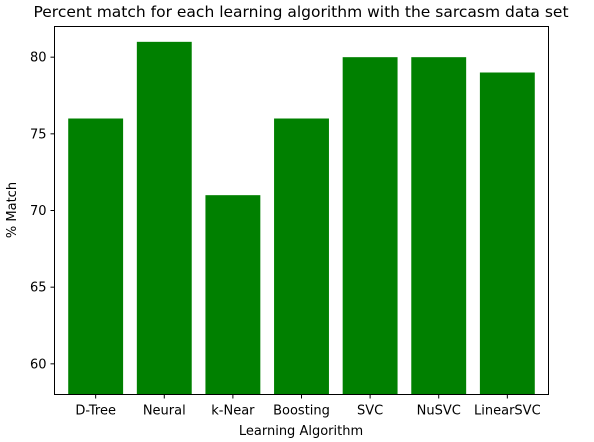  What do you see at coordinates (301, 411) in the screenshot?
I see `x-tick-label: Boosting` at bounding box center [301, 411].